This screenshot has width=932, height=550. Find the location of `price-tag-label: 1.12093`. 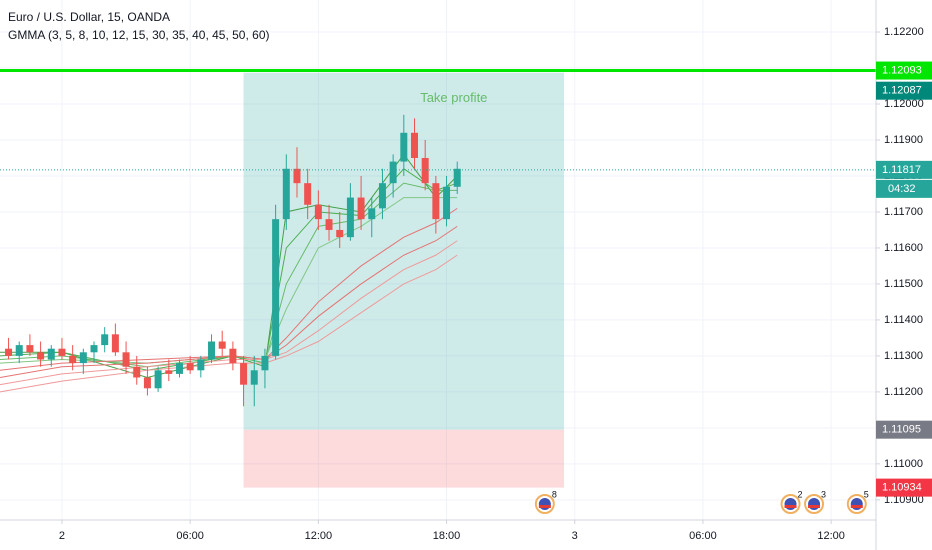

price-tag-label: 1.12093 is located at coordinates (902, 70).